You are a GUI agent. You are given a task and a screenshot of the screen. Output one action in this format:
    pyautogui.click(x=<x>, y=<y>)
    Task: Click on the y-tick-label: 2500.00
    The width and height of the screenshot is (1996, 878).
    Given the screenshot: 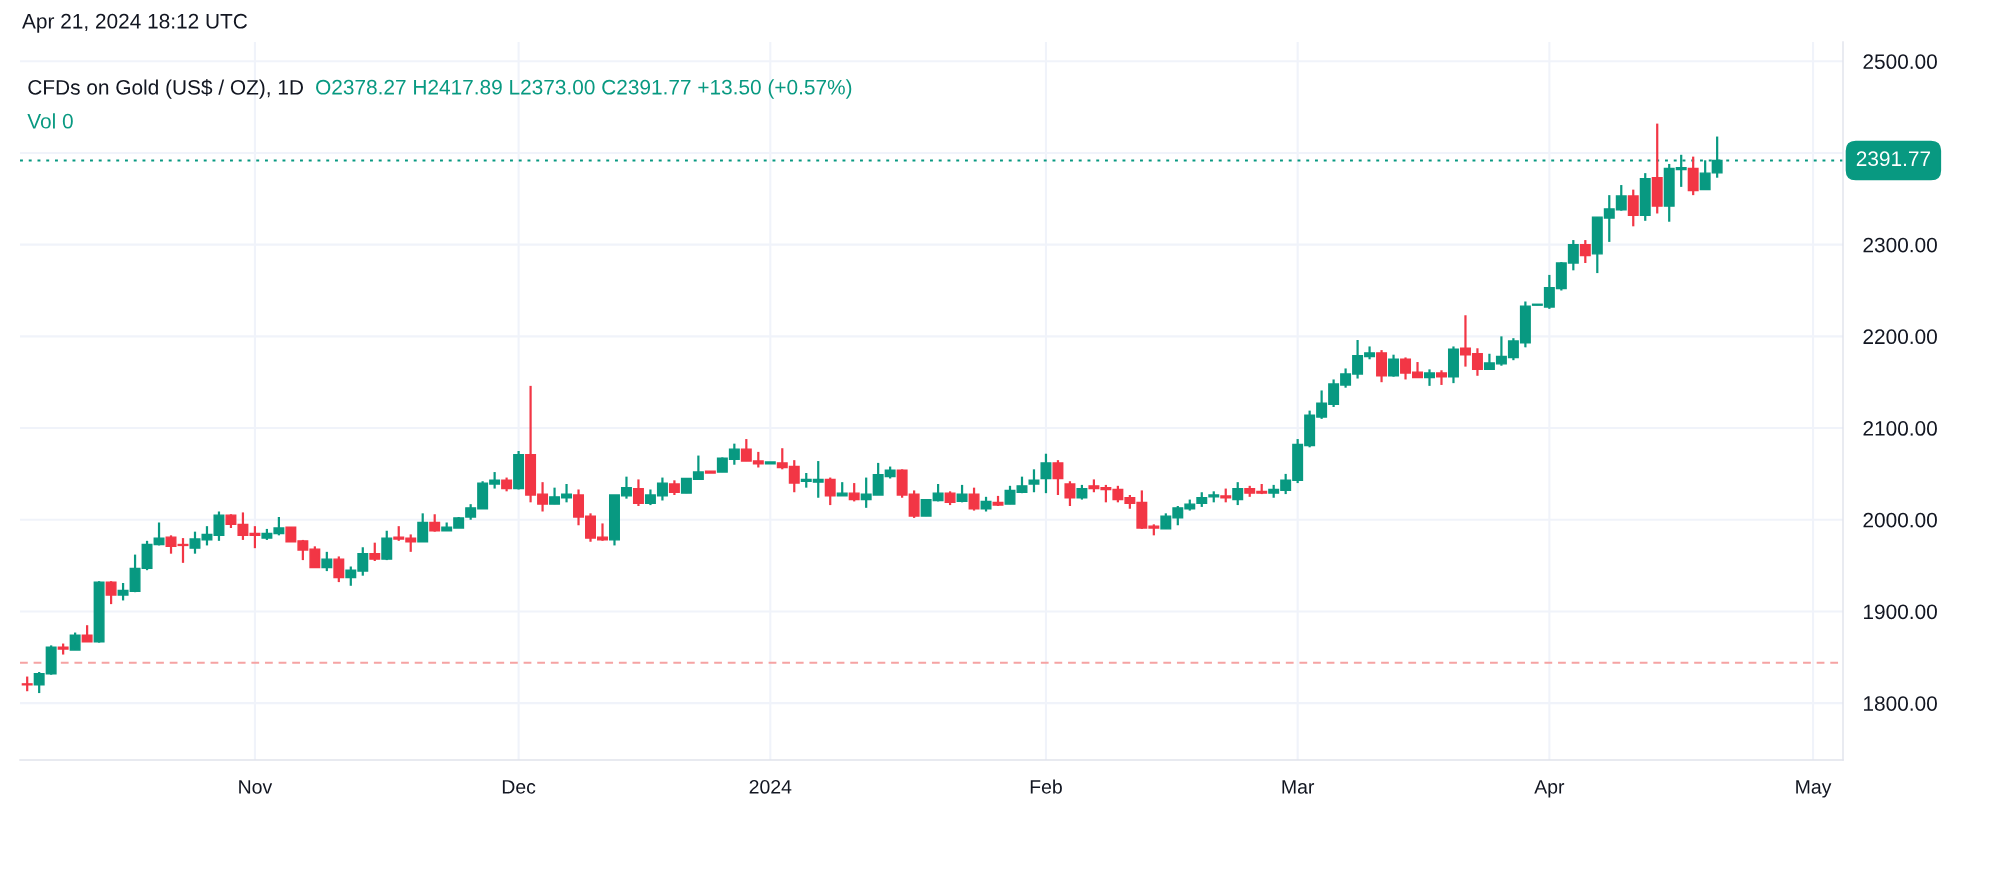 What is the action you would take?
    pyautogui.click(x=1900, y=62)
    